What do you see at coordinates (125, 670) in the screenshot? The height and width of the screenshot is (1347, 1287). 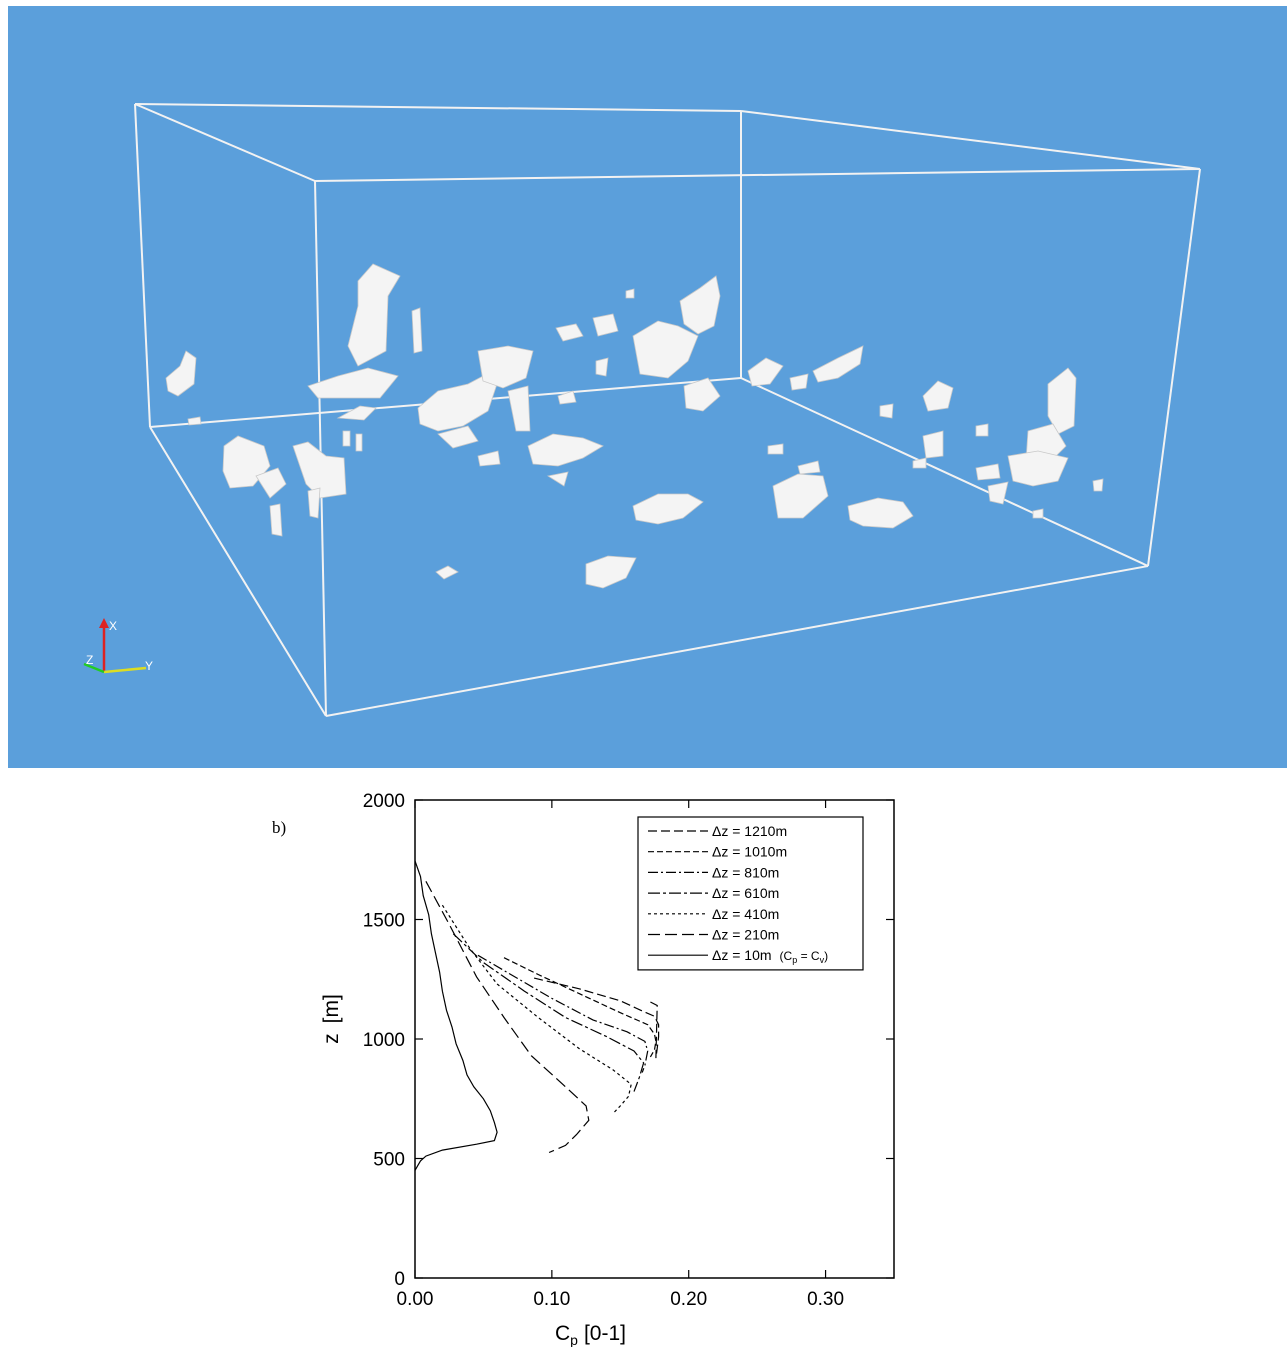 I see `y-axis-arrow` at bounding box center [125, 670].